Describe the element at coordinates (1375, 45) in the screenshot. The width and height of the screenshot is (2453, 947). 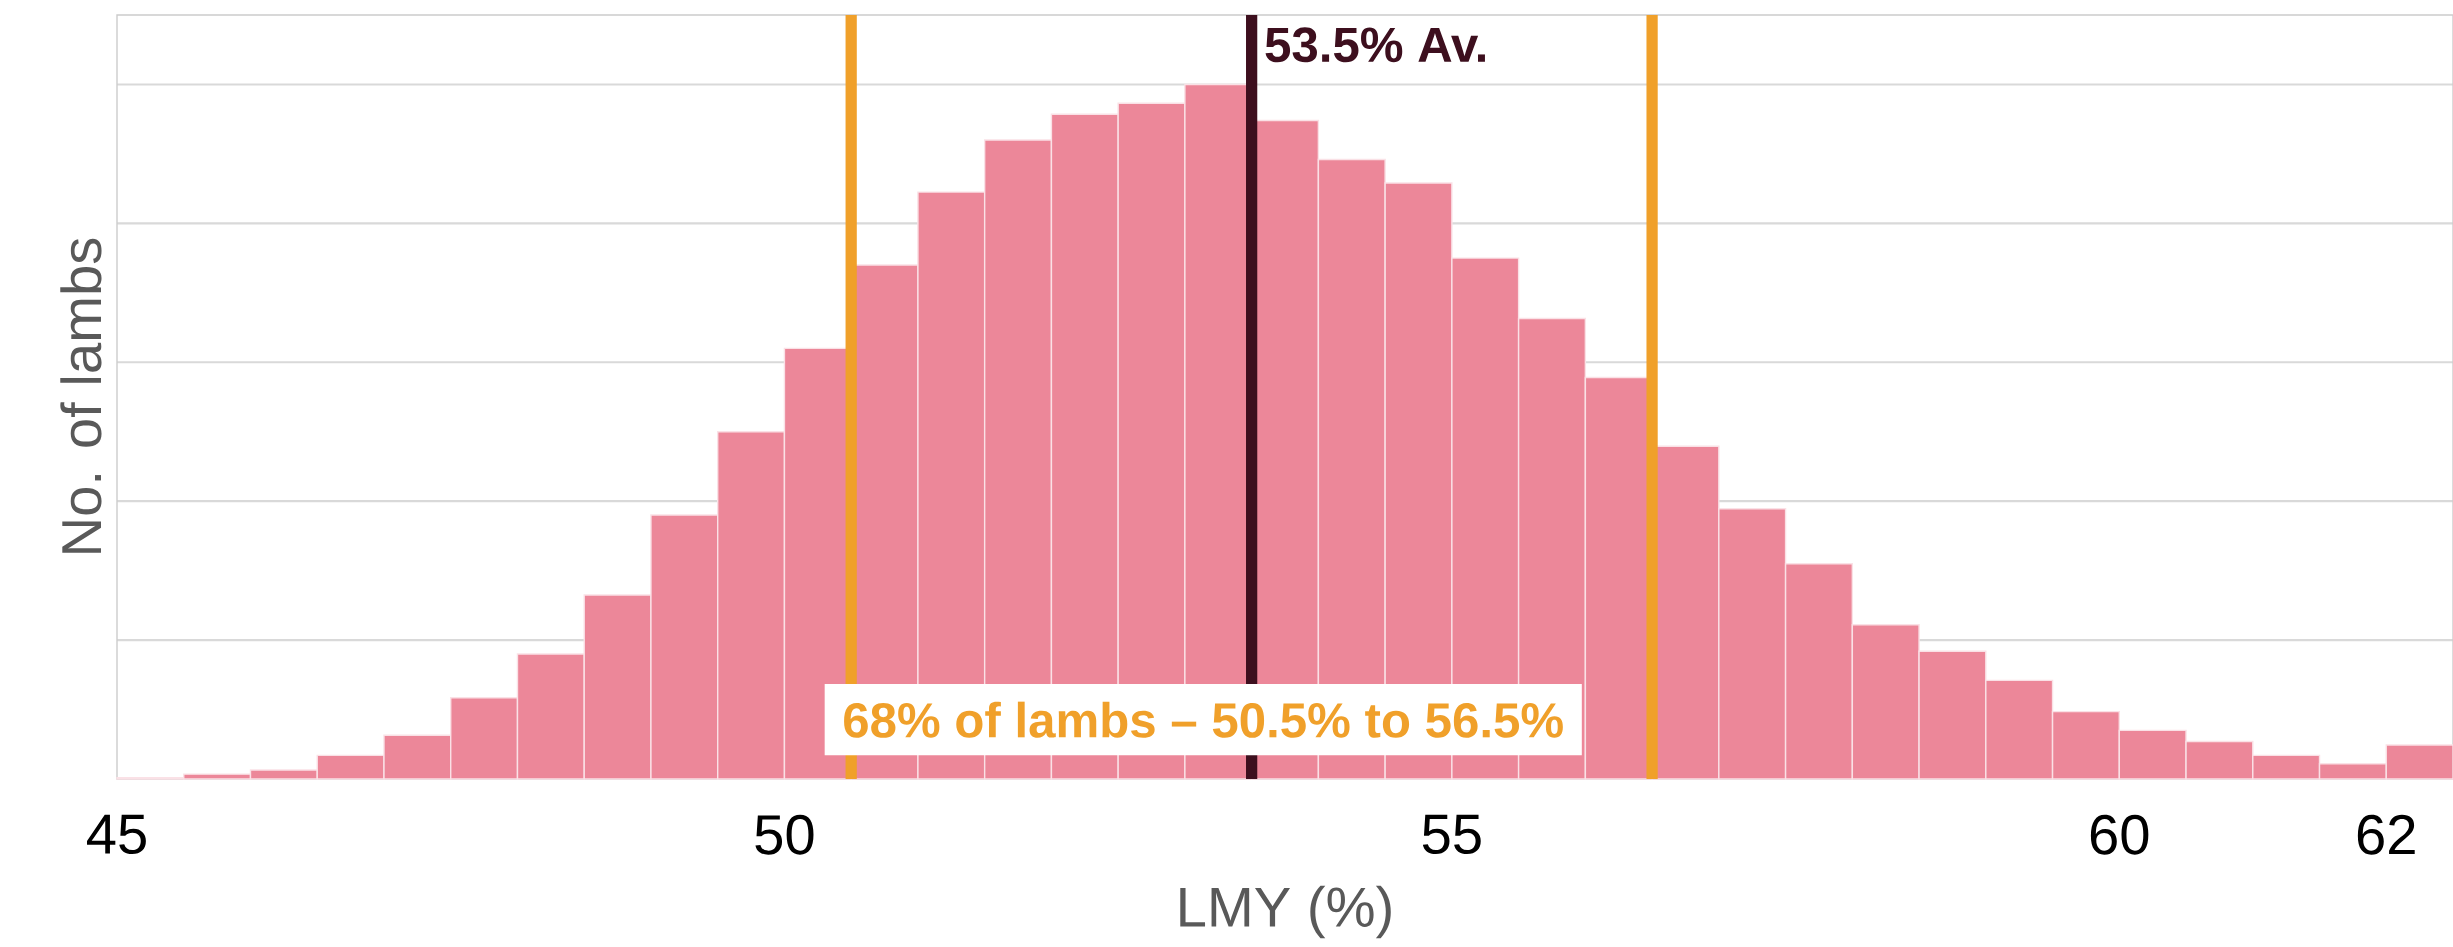
I see `ref-line-label: 53.5% Av.` at that location.